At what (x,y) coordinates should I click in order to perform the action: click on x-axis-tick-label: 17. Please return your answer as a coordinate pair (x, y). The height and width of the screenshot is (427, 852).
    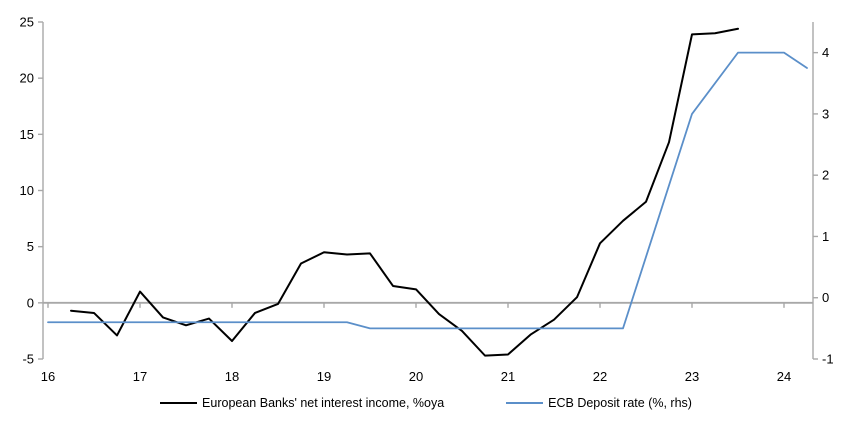
    Looking at the image, I should click on (140, 376).